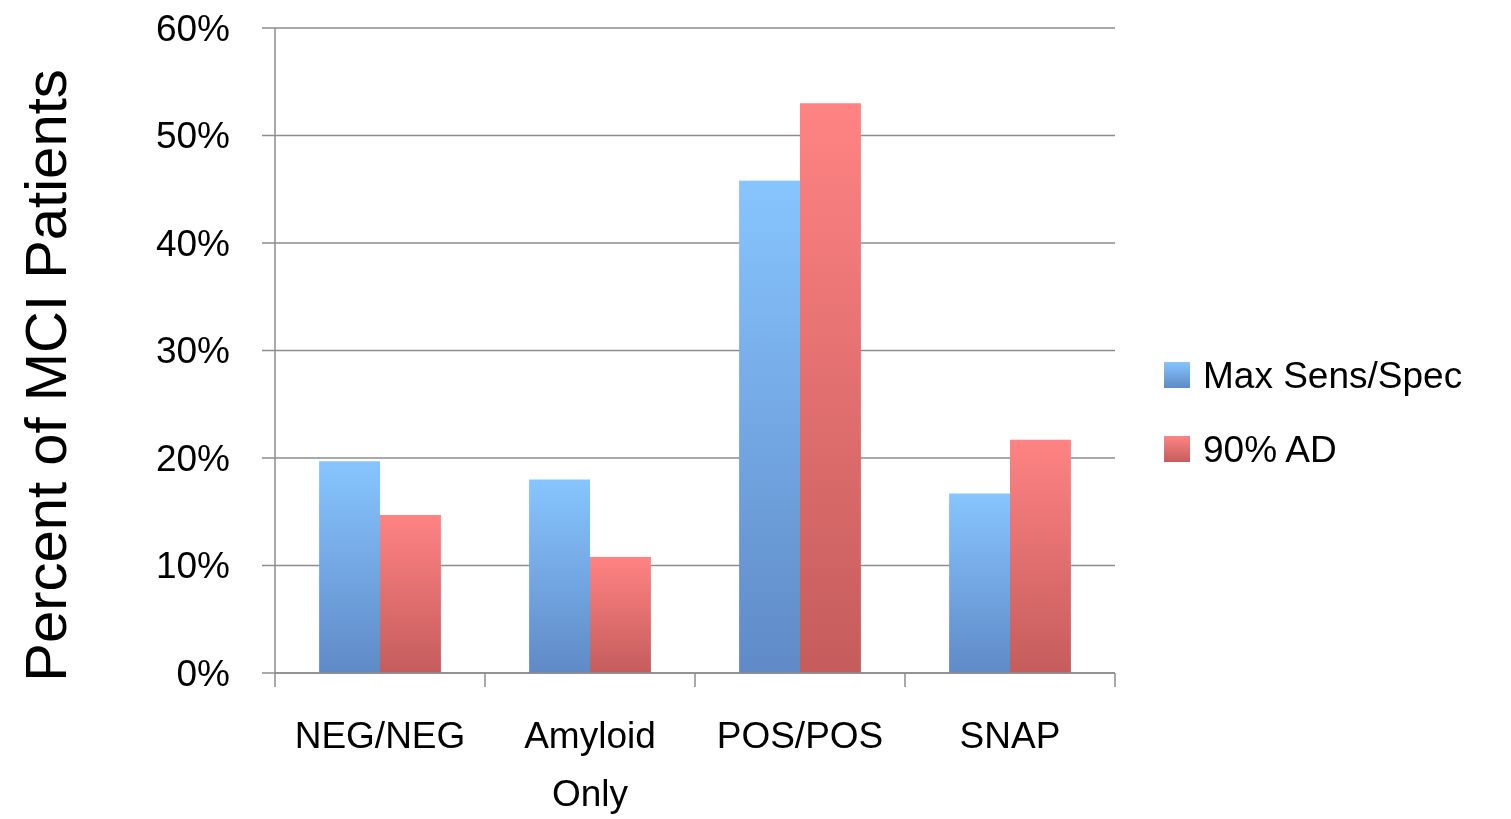 The image size is (1511, 819). I want to click on y-tick-label: 40%, so click(192, 243).